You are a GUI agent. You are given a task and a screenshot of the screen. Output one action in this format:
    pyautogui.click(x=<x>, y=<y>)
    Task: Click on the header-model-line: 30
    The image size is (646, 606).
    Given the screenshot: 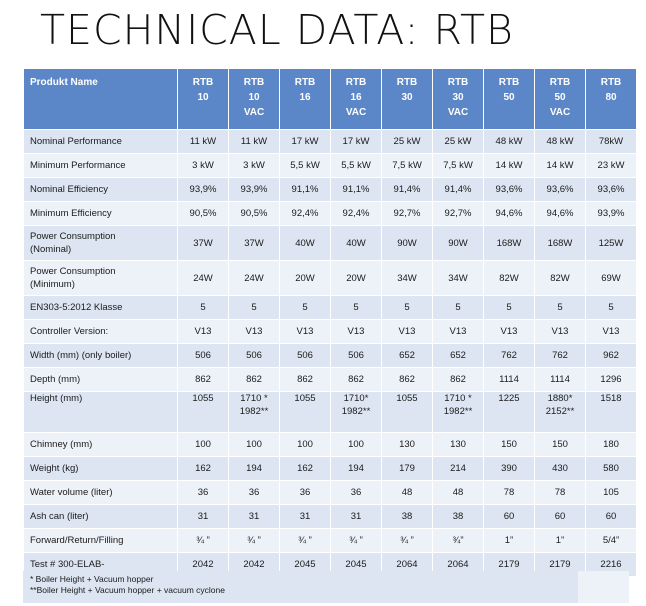 What is the action you would take?
    pyautogui.click(x=458, y=97)
    